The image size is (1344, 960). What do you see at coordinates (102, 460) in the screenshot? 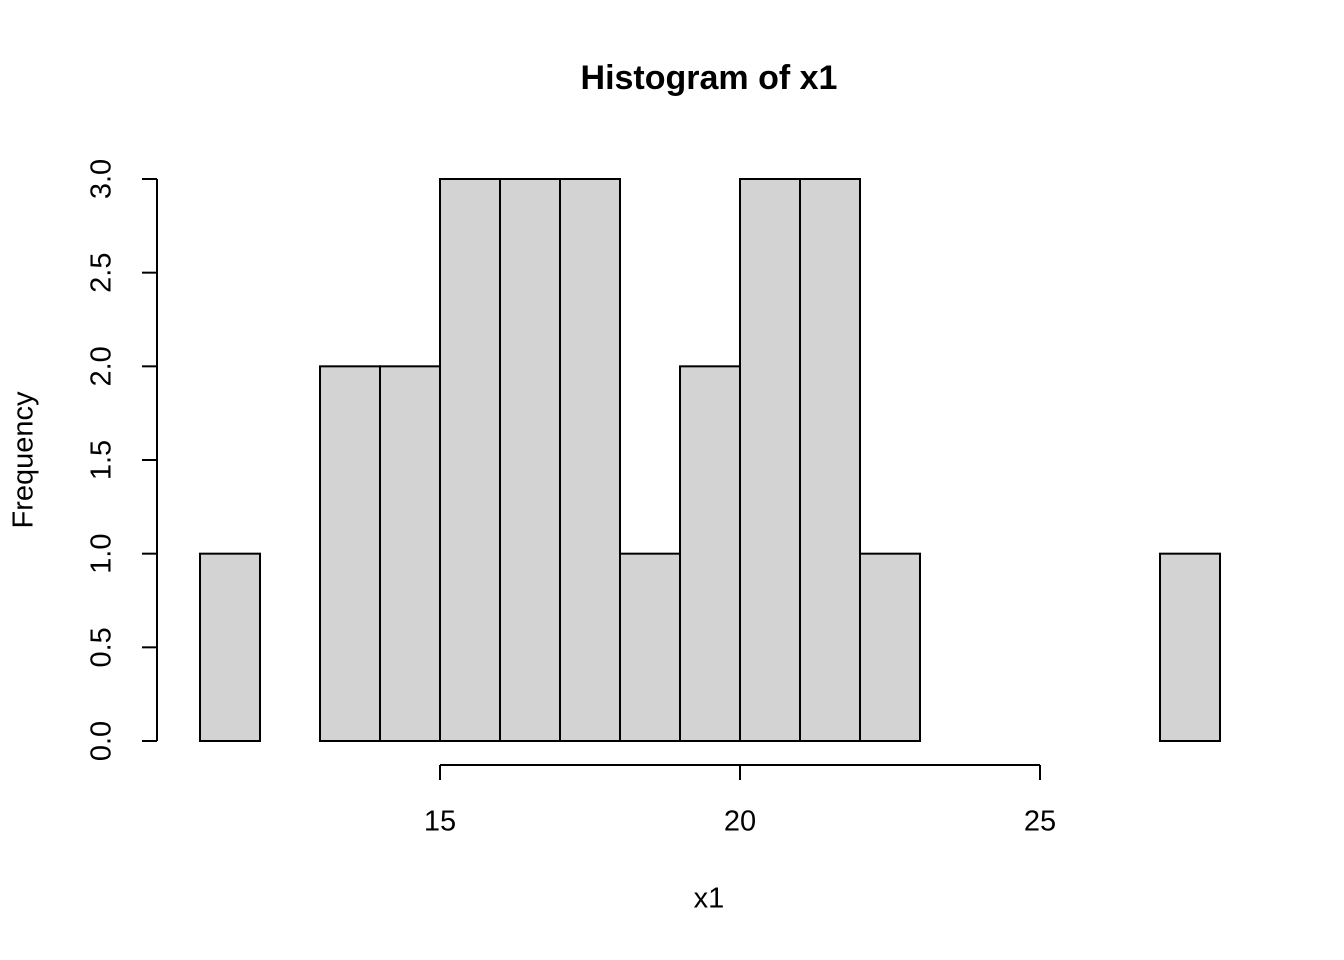
I see `y-tick-label: 1.5` at bounding box center [102, 460].